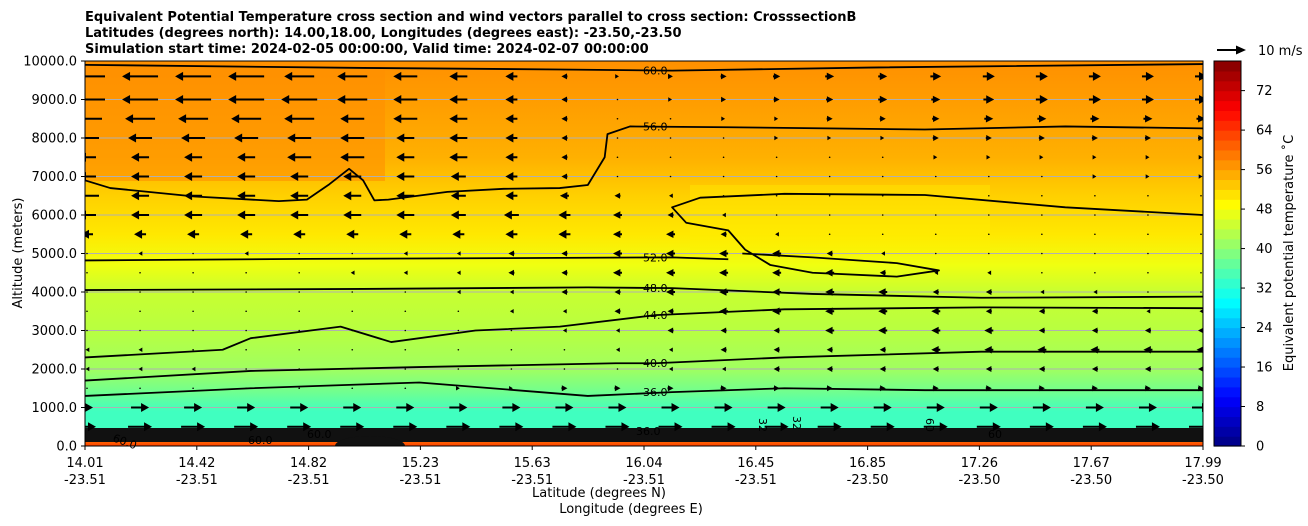 The width and height of the screenshot is (1308, 526). I want to click on surface-contour-labels: 60.0 60.0 60.0 36.0 32 32 60 60, so click(556, 434).